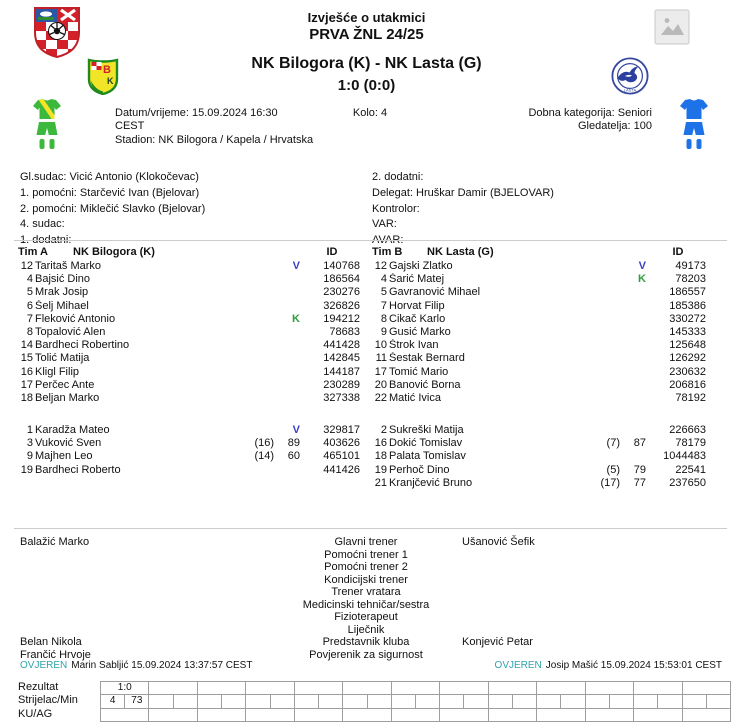  What do you see at coordinates (678, 252) in the screenshot?
I see `team-b-id-header: ID` at bounding box center [678, 252].